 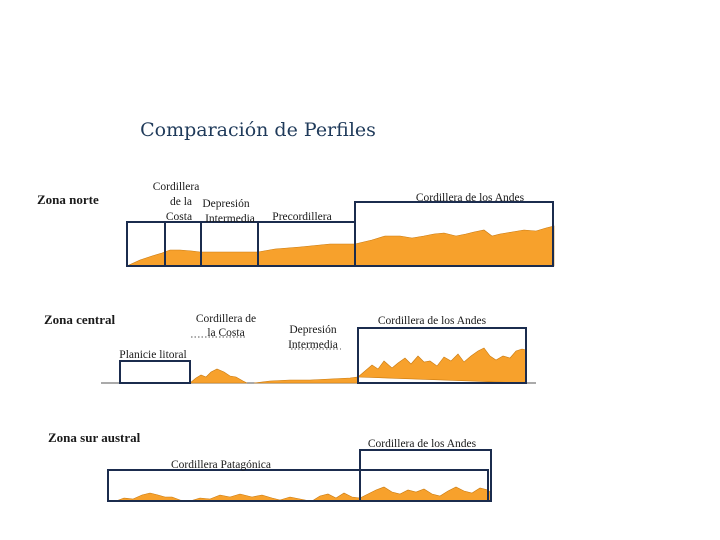 What do you see at coordinates (313, 330) in the screenshot?
I see `label-central-depresion-1: Depresión` at bounding box center [313, 330].